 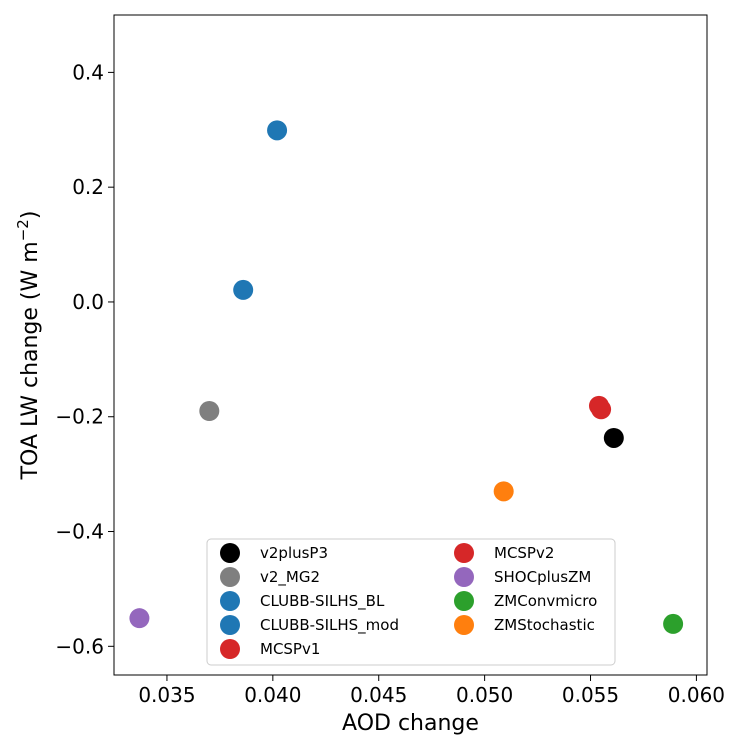 I want to click on y-axis-label-close: ), so click(x=30, y=215).